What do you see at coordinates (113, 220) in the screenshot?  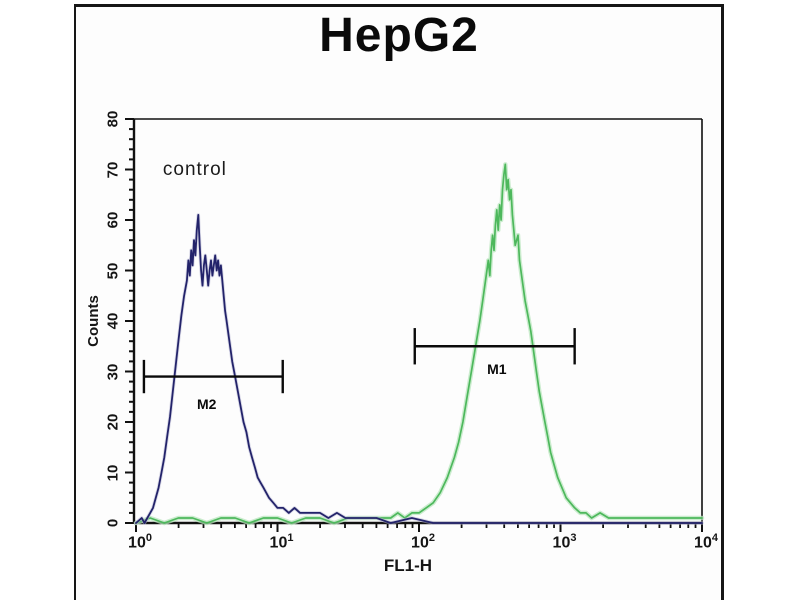 I see `y-tick-label: 60` at bounding box center [113, 220].